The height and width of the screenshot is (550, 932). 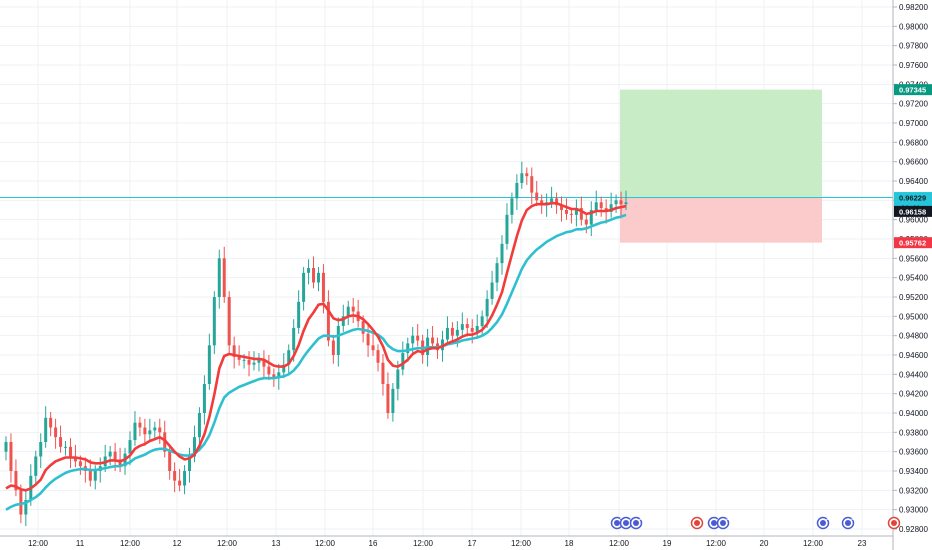 I want to click on stop-zone, so click(x=721, y=220).